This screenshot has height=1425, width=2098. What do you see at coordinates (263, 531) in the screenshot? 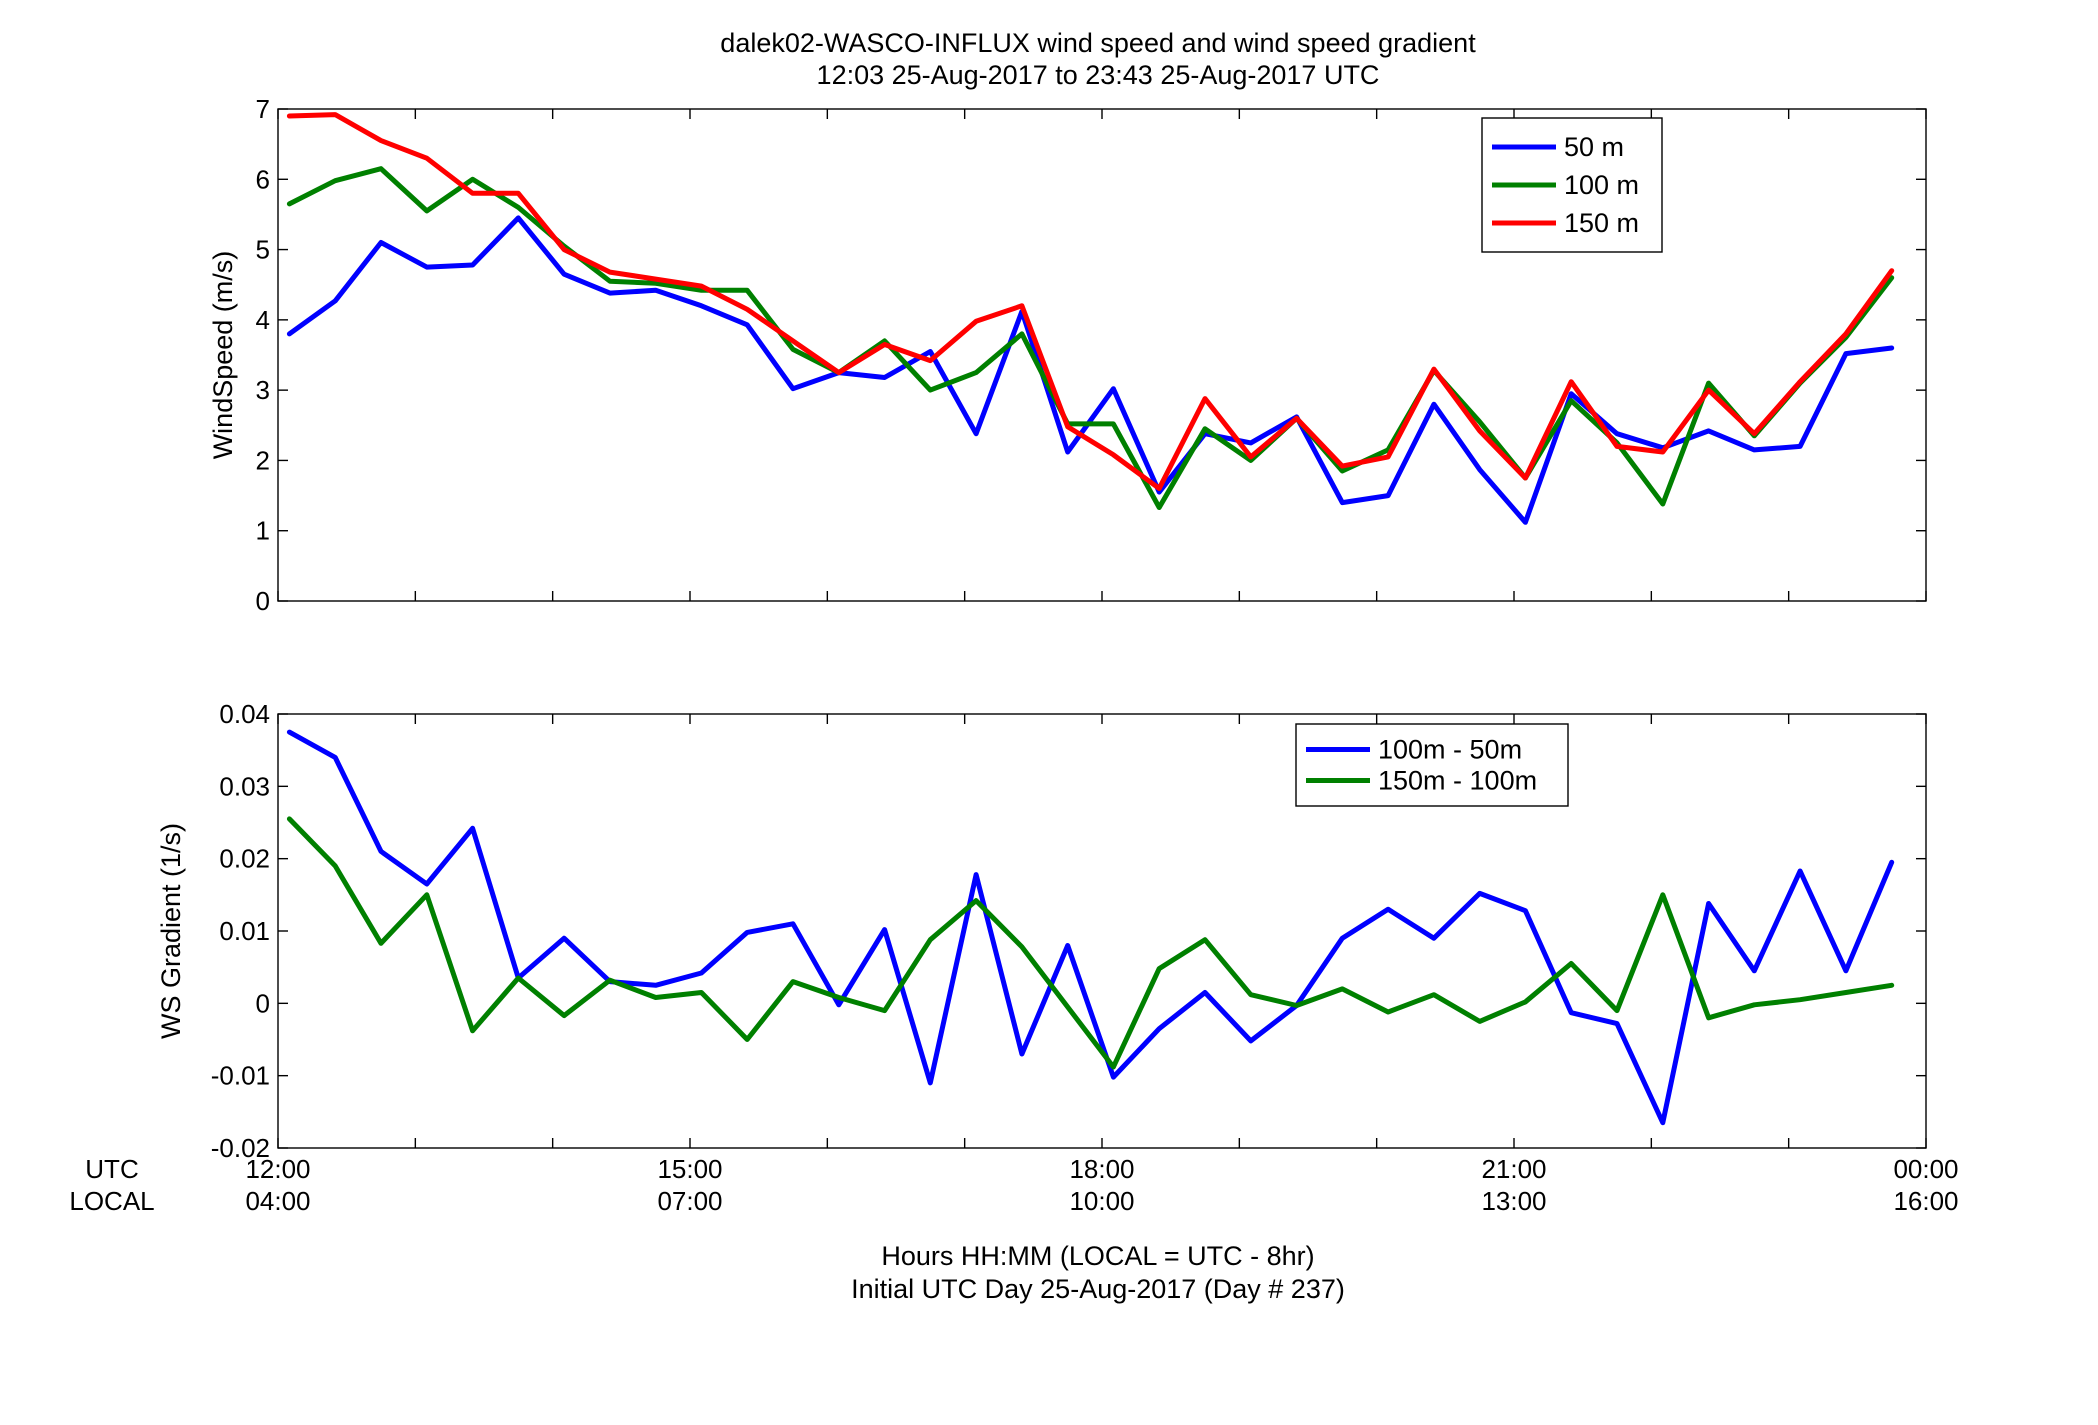
I see `y-tick-label: 1` at bounding box center [263, 531].